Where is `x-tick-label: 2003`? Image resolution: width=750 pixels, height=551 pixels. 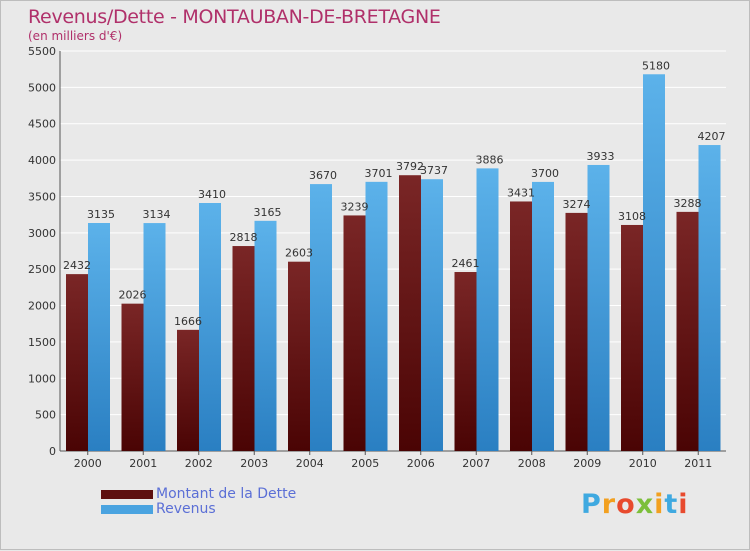
x-tick-label: 2003 is located at coordinates (254, 463).